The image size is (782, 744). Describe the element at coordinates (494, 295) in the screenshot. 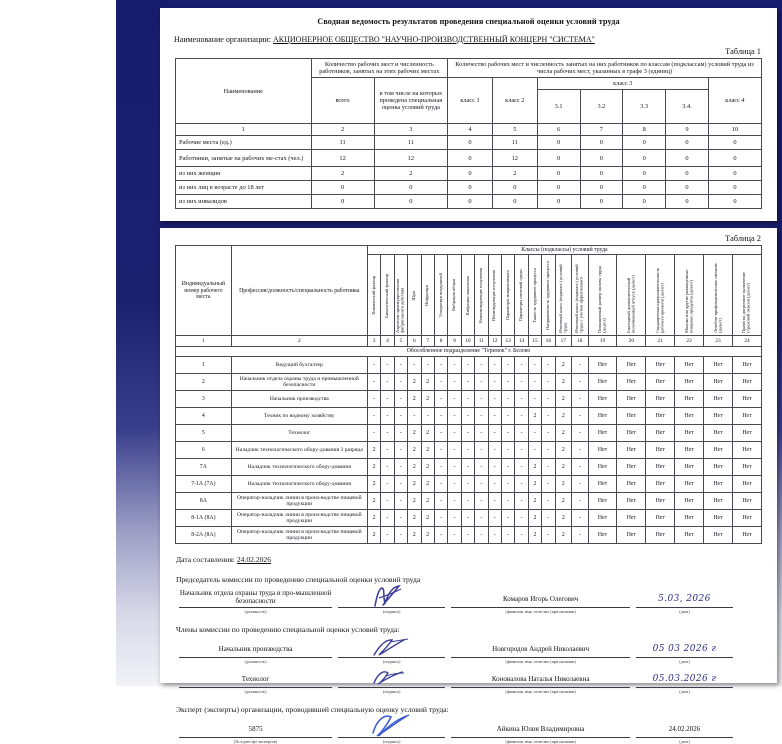

I see `th-factor: Ионизирующие излучения` at that location.